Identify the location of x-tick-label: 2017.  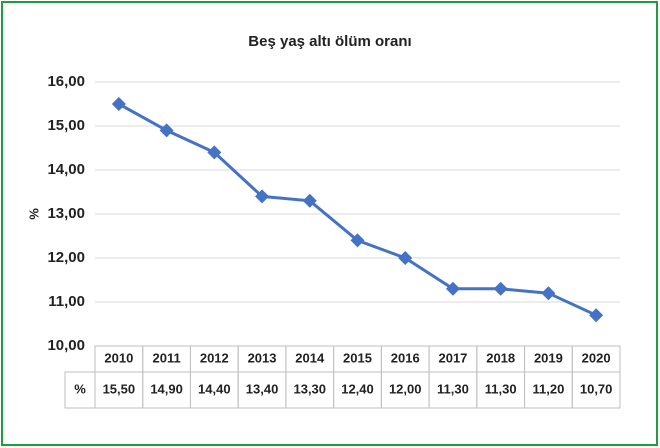
(452, 357).